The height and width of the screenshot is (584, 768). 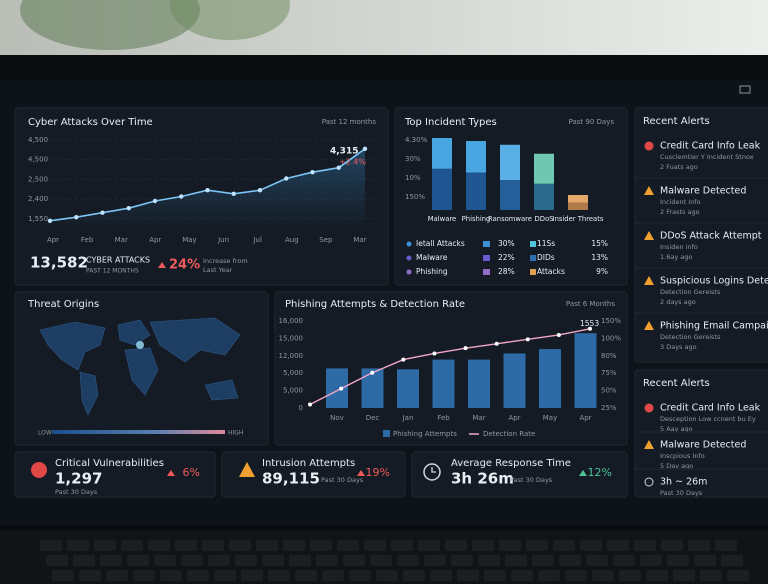 I want to click on y-tick-label: 4.30%, so click(x=416, y=140).